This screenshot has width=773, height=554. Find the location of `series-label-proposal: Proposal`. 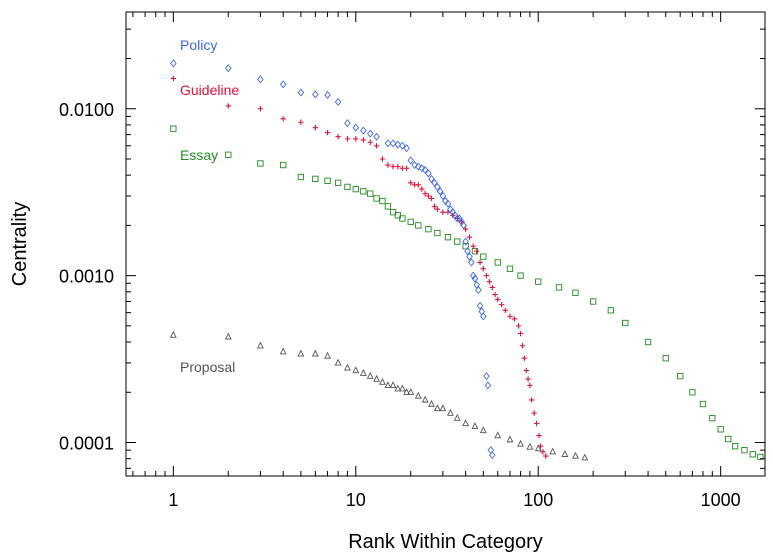

series-label-proposal: Proposal is located at coordinates (207, 367).